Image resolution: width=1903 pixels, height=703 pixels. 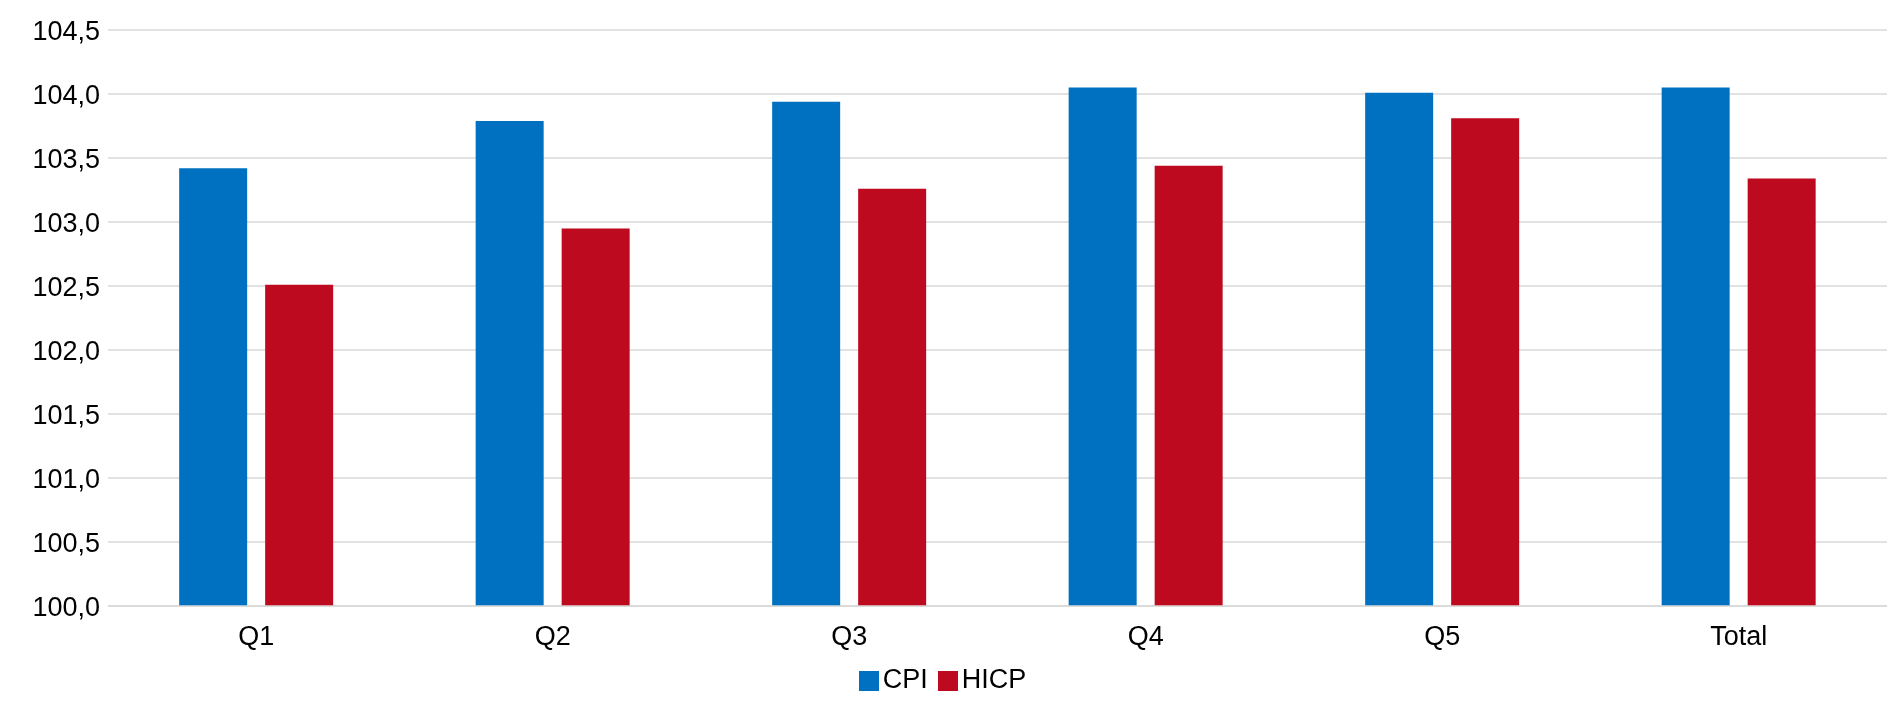 What do you see at coordinates (994, 679) in the screenshot?
I see `legend-label: HICP` at bounding box center [994, 679].